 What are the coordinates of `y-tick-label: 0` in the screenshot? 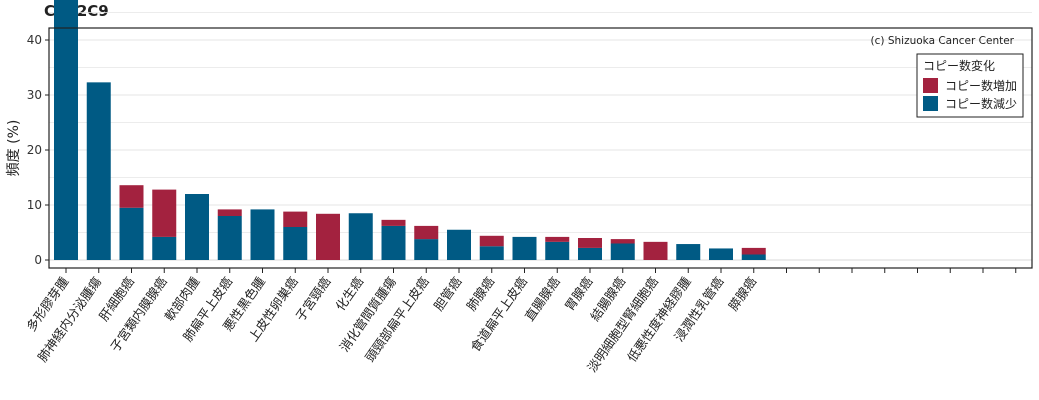 It's located at (38, 260).